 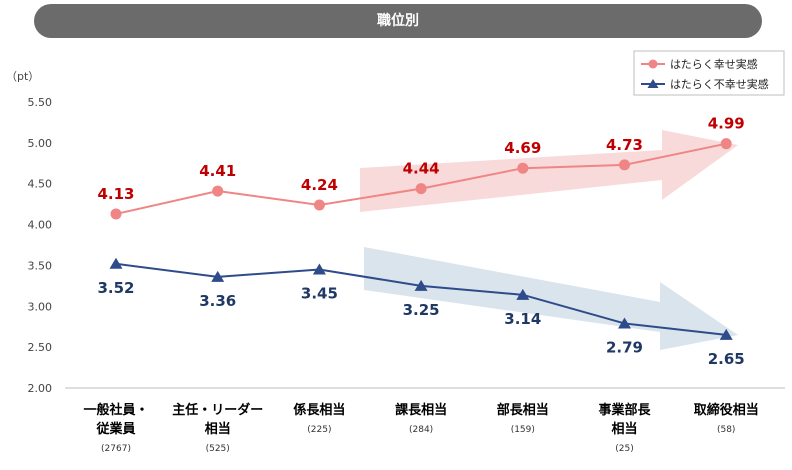 What do you see at coordinates (40, 225) in the screenshot?
I see `y-tick-label: 4.00` at bounding box center [40, 225].